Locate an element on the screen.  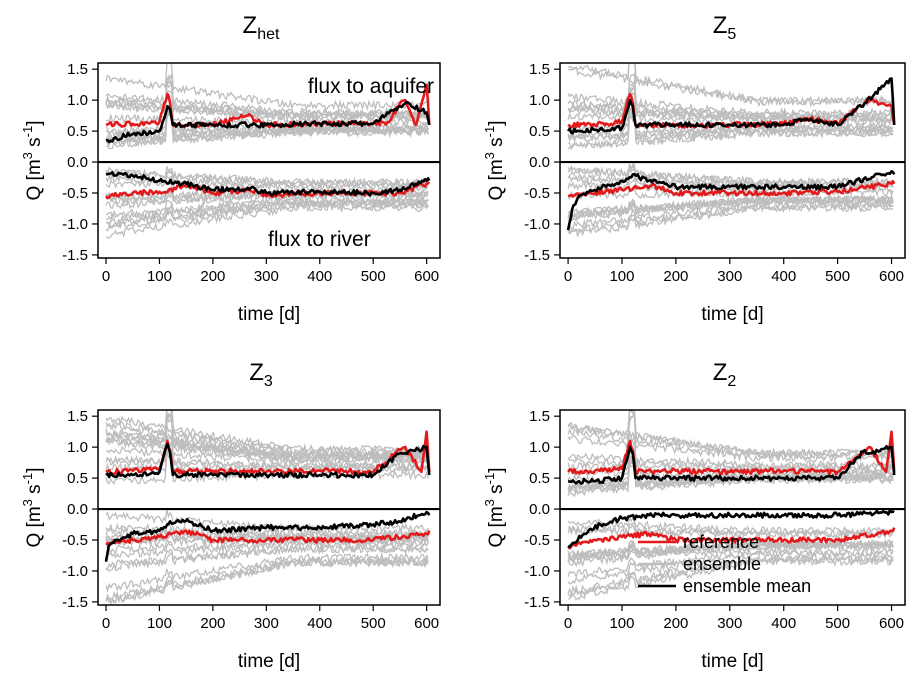
panel-title: Zhet is located at coordinates (261, 27).